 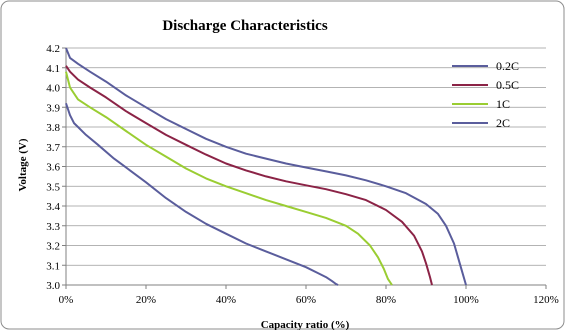 What do you see at coordinates (466, 300) in the screenshot?
I see `x-tick-label: 100%` at bounding box center [466, 300].